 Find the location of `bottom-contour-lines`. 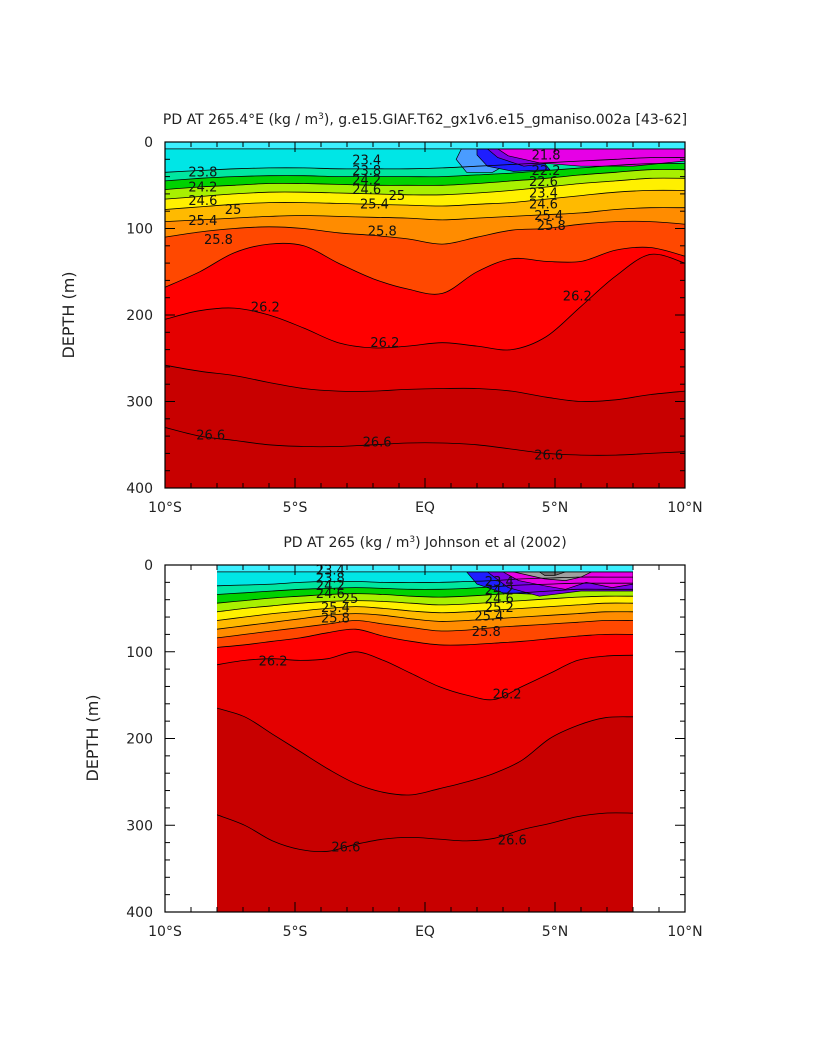

bottom-contour-lines is located at coordinates (425, 712).